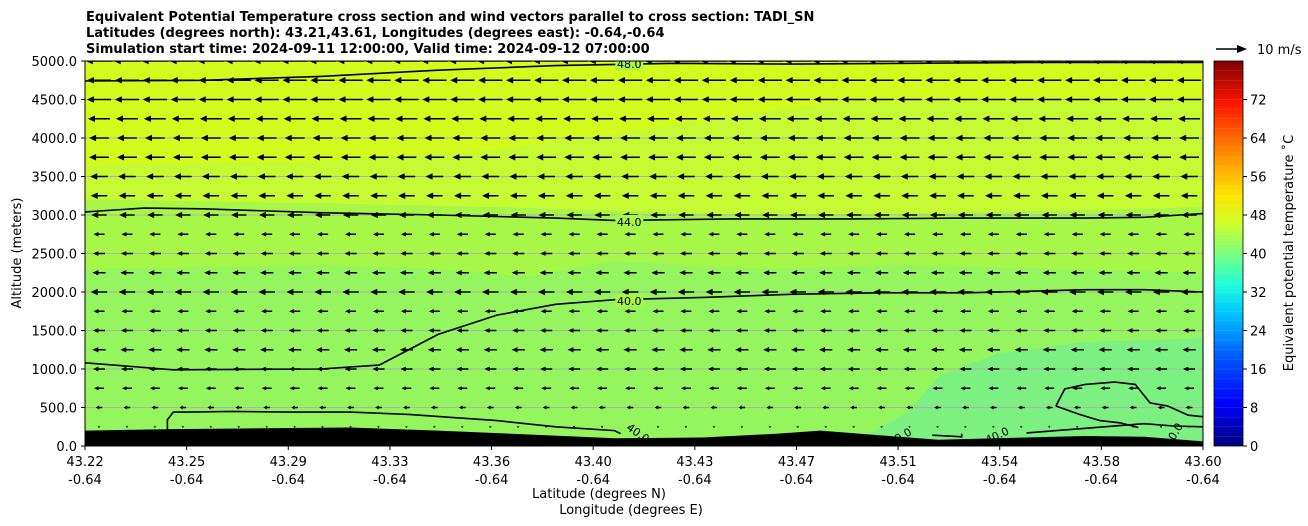 The image size is (1308, 526). What do you see at coordinates (714, 350) in the screenshot?
I see `wind-vector-r15-c22` at bounding box center [714, 350].